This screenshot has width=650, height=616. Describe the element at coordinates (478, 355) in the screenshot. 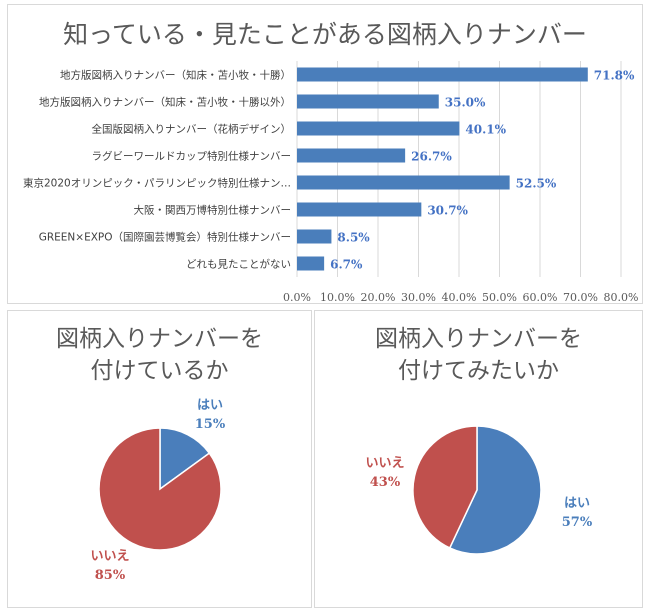

I see `pie-chart-title-want: 図柄入りナンバーを 付けてみたいか` at that location.